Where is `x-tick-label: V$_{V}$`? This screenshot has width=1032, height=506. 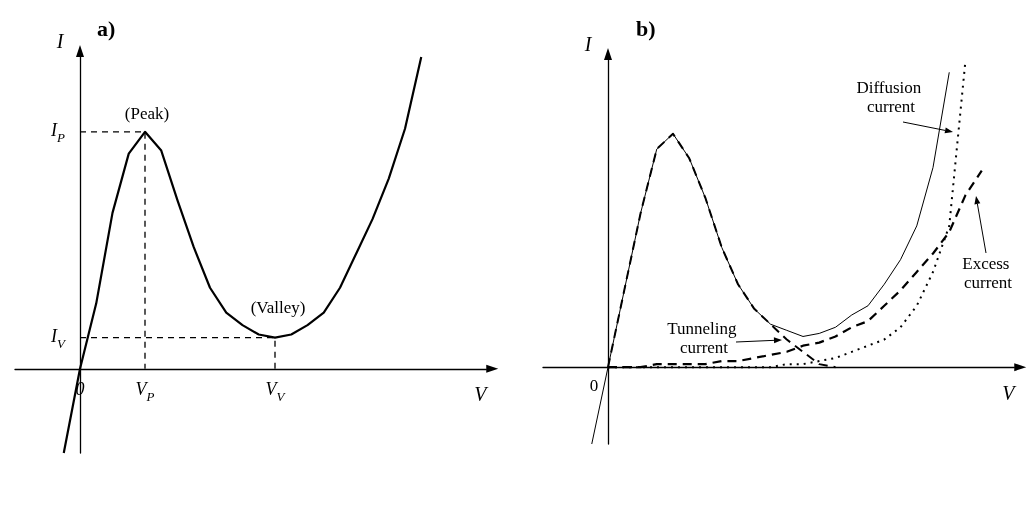 x-tick-label: V$_{V}$ is located at coordinates (276, 391).